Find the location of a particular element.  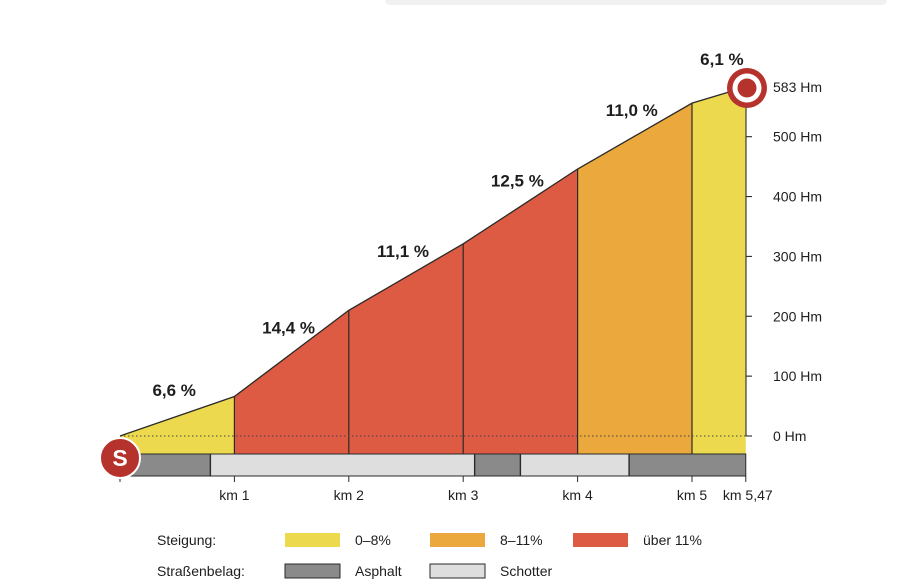

legend-label-gravel: Schotter is located at coordinates (526, 571).